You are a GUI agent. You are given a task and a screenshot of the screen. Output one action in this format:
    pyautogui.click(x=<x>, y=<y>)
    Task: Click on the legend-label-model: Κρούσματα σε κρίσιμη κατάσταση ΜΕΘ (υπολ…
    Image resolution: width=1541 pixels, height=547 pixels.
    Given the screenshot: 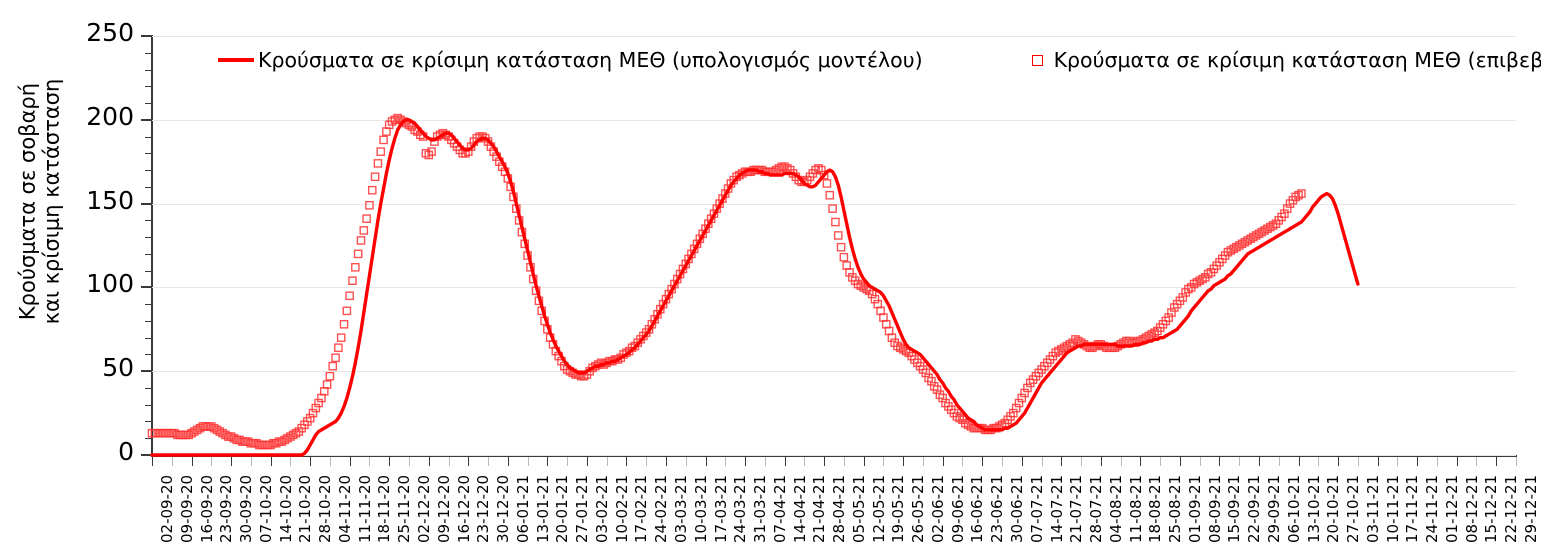 What is the action you would take?
    pyautogui.click(x=590, y=60)
    